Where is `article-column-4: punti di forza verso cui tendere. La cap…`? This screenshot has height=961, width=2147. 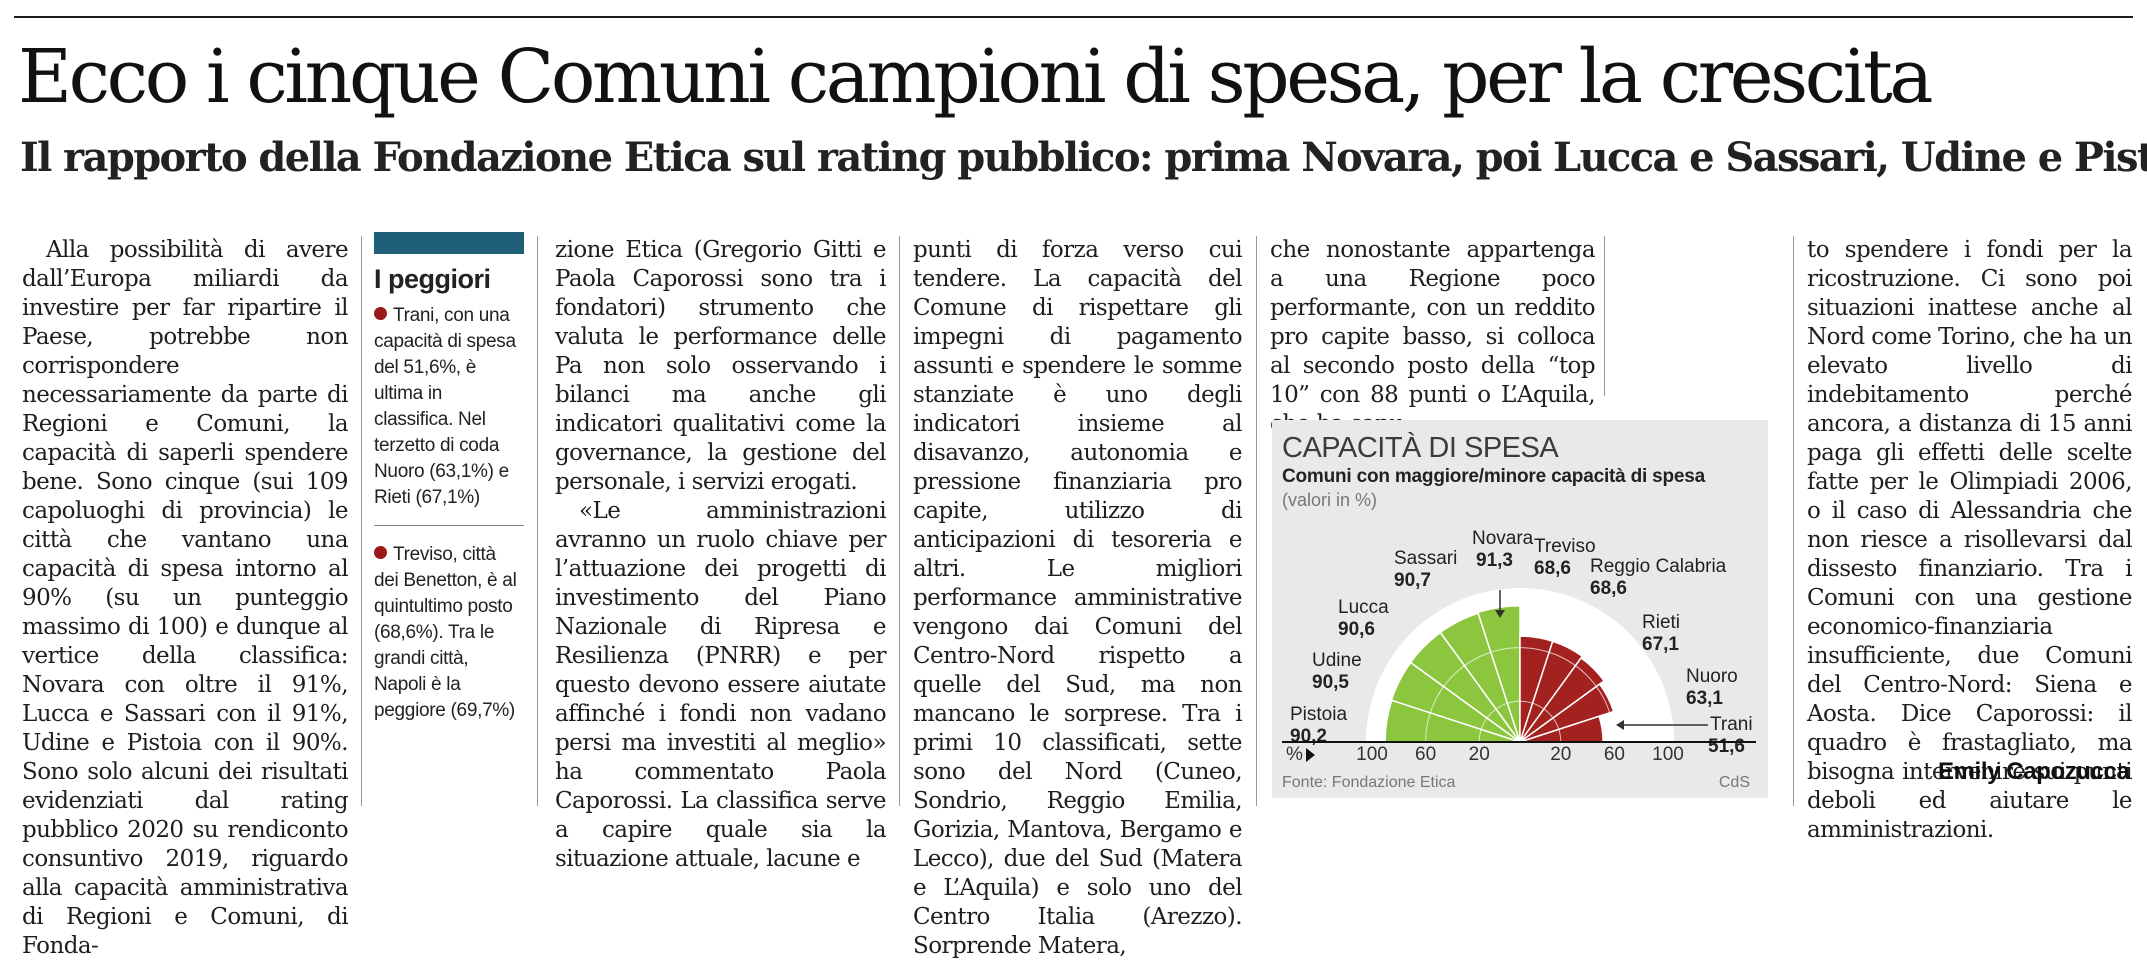
article-column-4: punti di forza verso cui tendere. La cap… is located at coordinates (1078, 598).